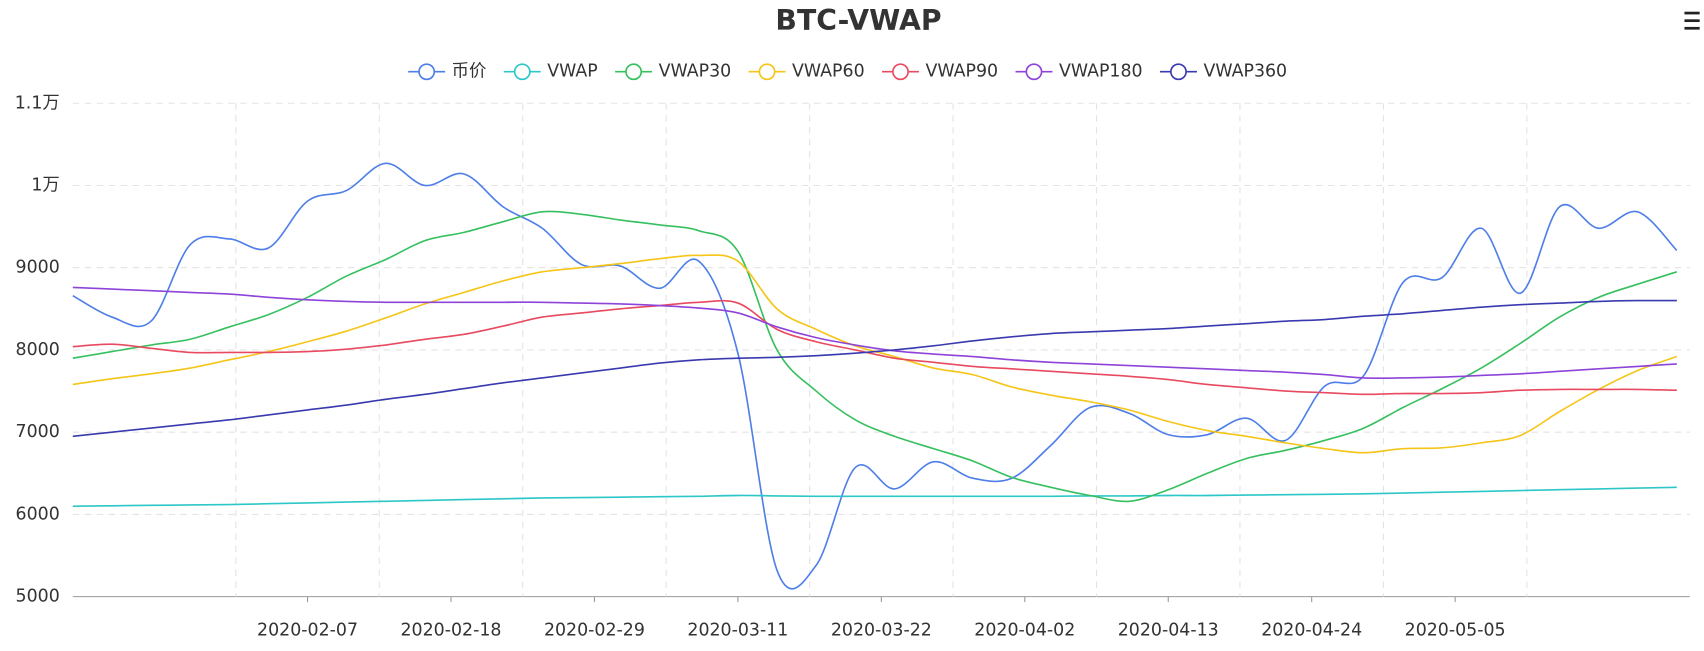 Image resolution: width=1704 pixels, height=651 pixels. I want to click on x-tick-label: 2020-05-05, so click(1455, 630).